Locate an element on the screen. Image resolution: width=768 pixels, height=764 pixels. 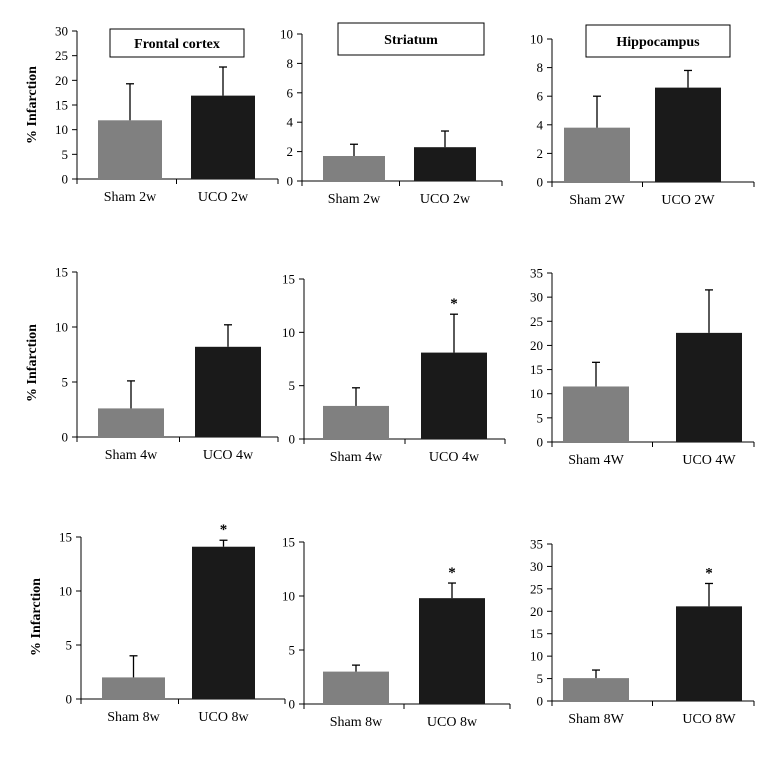
x-category-label: UCO 2W is located at coordinates (688, 200).